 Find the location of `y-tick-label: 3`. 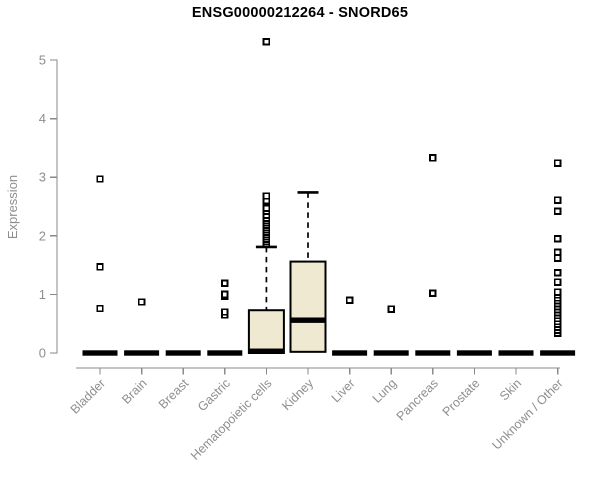

y-tick-label: 3 is located at coordinates (42, 177).